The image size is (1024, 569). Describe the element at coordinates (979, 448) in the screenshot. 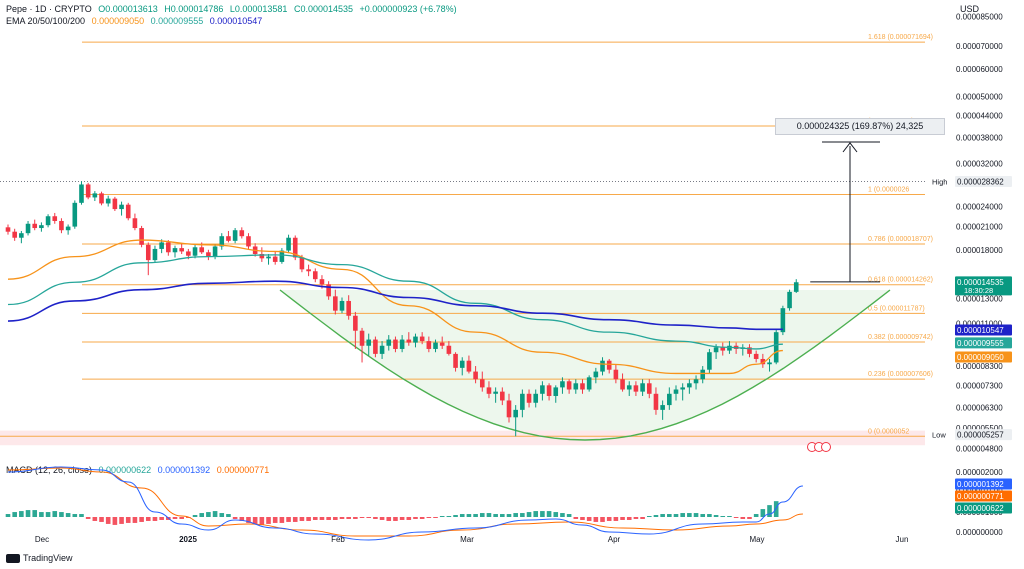

I see `y-tick-label: 0.000004800` at that location.